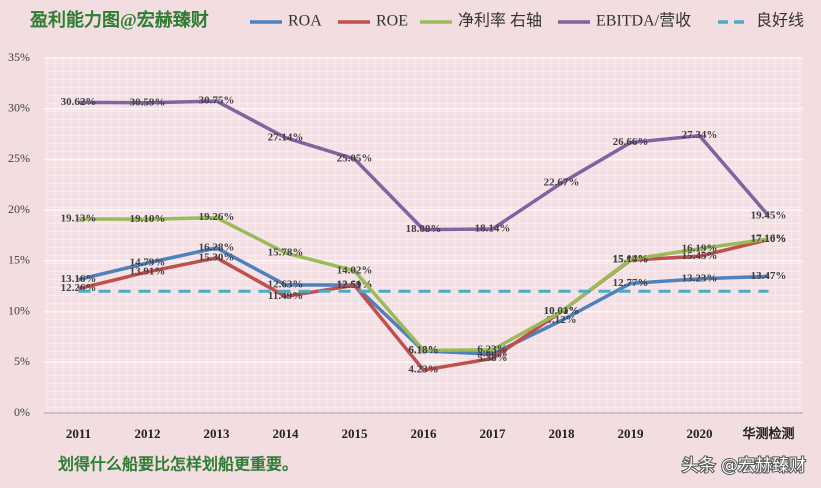 The width and height of the screenshot is (821, 488). I want to click on data-label: 19.45%, so click(769, 215).